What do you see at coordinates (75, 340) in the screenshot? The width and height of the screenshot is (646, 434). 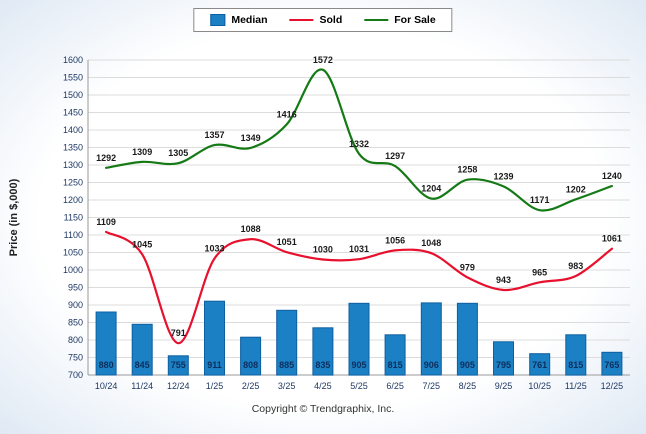 I see `y-tick-label: 800` at bounding box center [75, 340].